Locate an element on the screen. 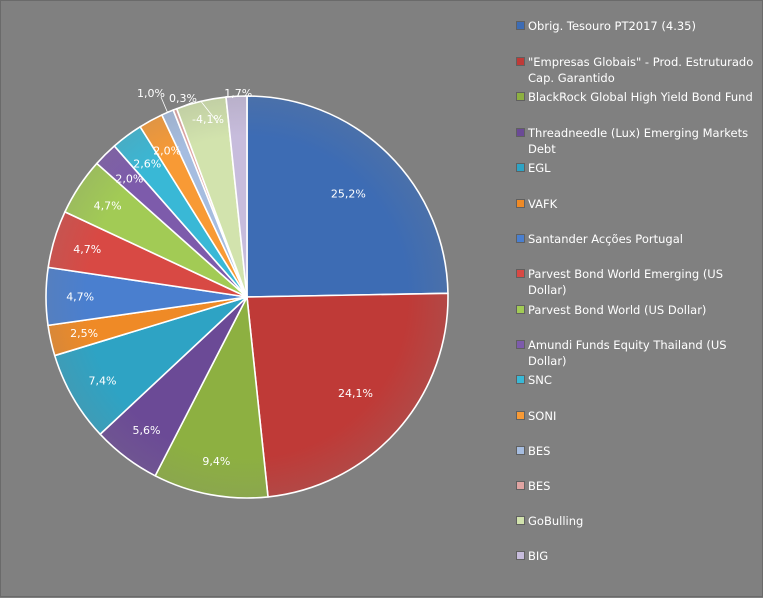 The height and width of the screenshot is (598, 763). legend-entry: Parvest Bond World Emerging (US Dollar) is located at coordinates (639, 282).